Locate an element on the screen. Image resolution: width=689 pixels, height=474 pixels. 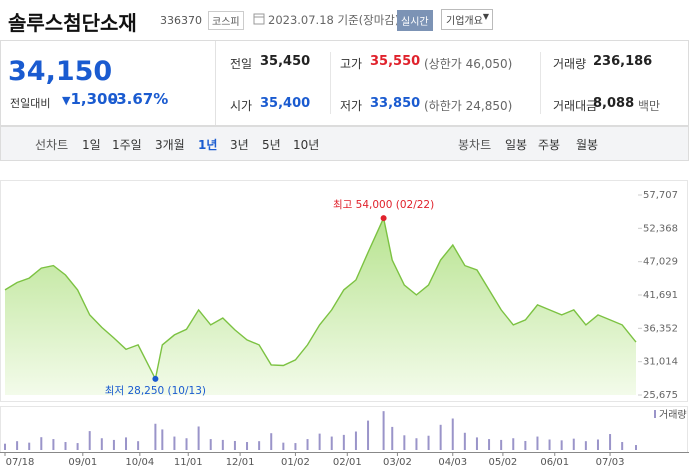
x-tick-label: 05/02 is located at coordinates (502, 462).